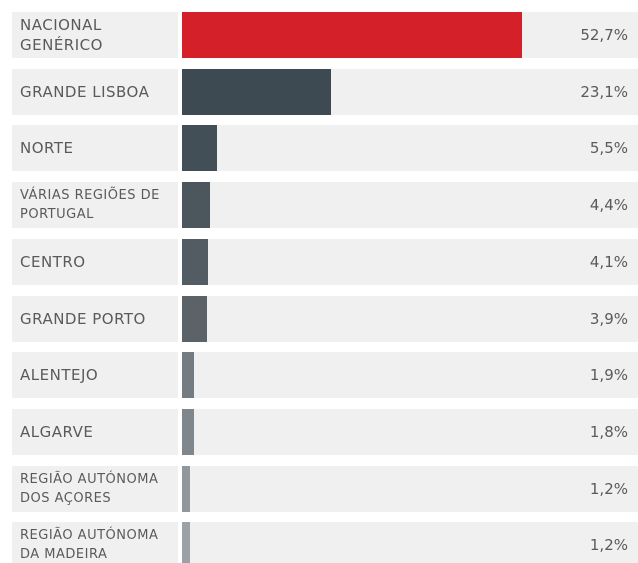 The height and width of the screenshot is (563, 638). What do you see at coordinates (604, 35) in the screenshot?
I see `value-label: 52,7%` at bounding box center [604, 35].